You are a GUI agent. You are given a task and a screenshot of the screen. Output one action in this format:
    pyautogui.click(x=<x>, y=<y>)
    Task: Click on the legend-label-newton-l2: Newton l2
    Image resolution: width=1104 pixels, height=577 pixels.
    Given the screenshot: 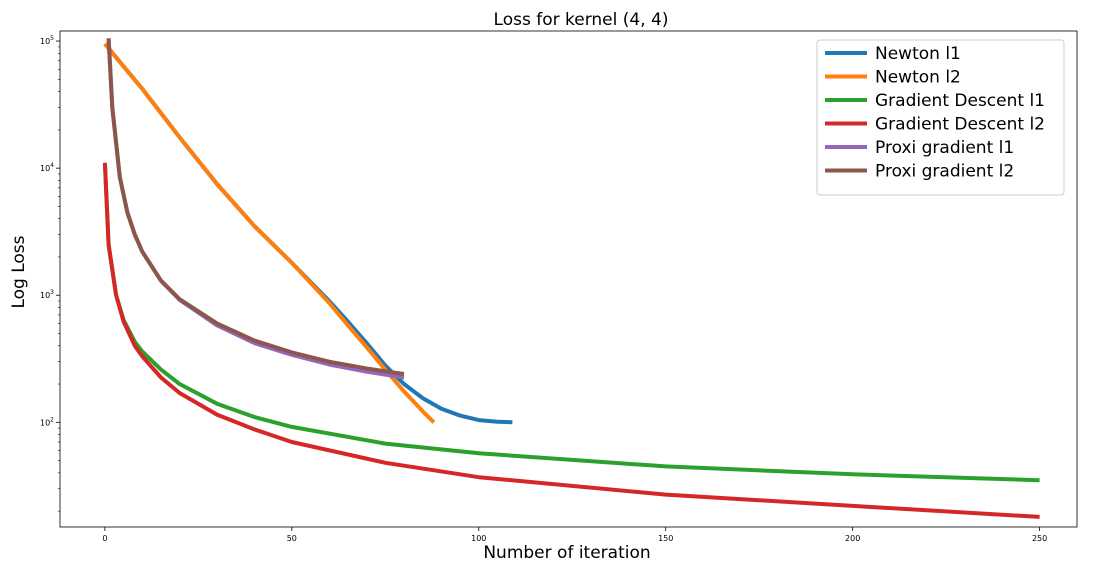 What is the action you would take?
    pyautogui.click(x=918, y=78)
    